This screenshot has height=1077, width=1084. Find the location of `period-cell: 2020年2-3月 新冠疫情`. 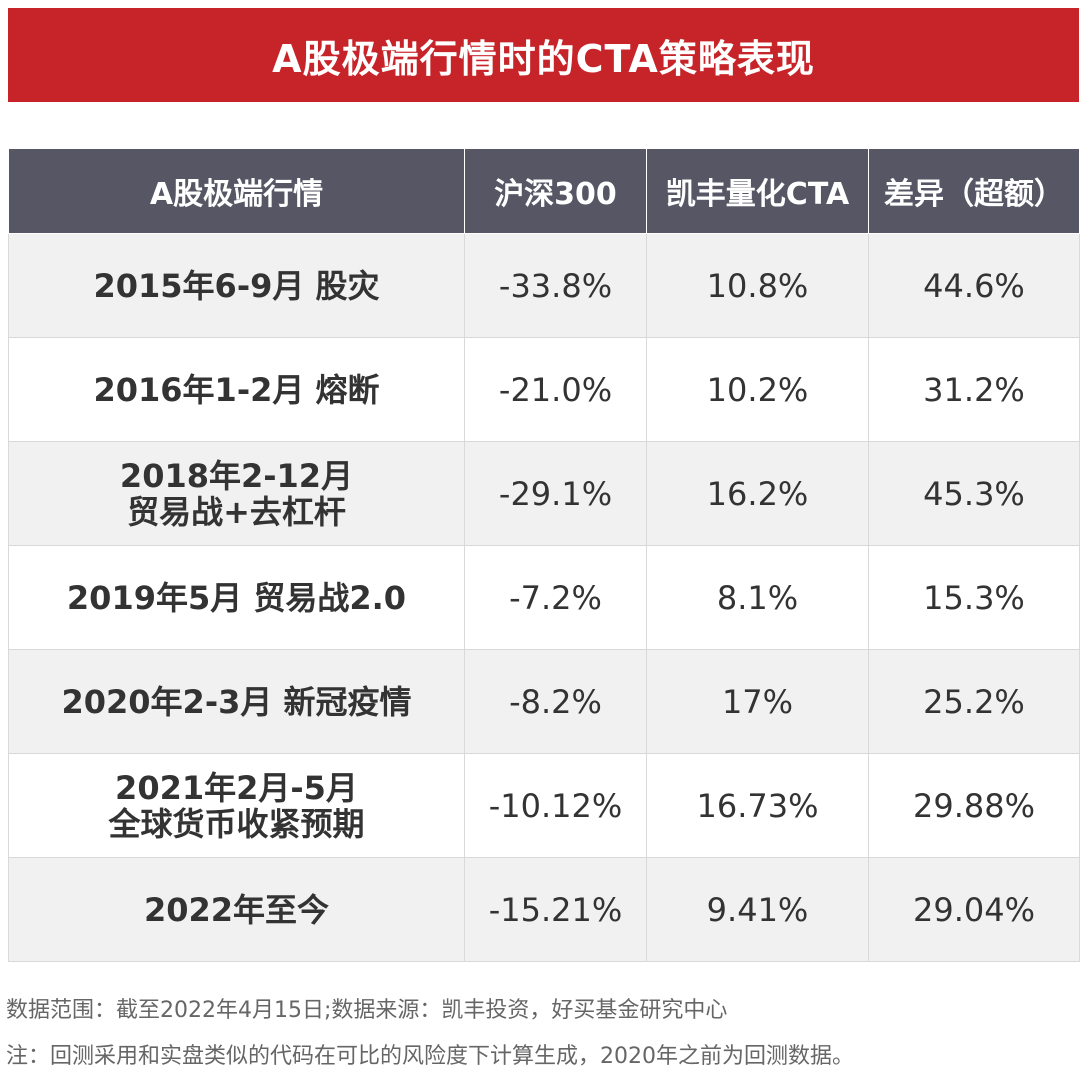

period-cell: 2020年2-3月 新冠疫情 is located at coordinates (236, 701).